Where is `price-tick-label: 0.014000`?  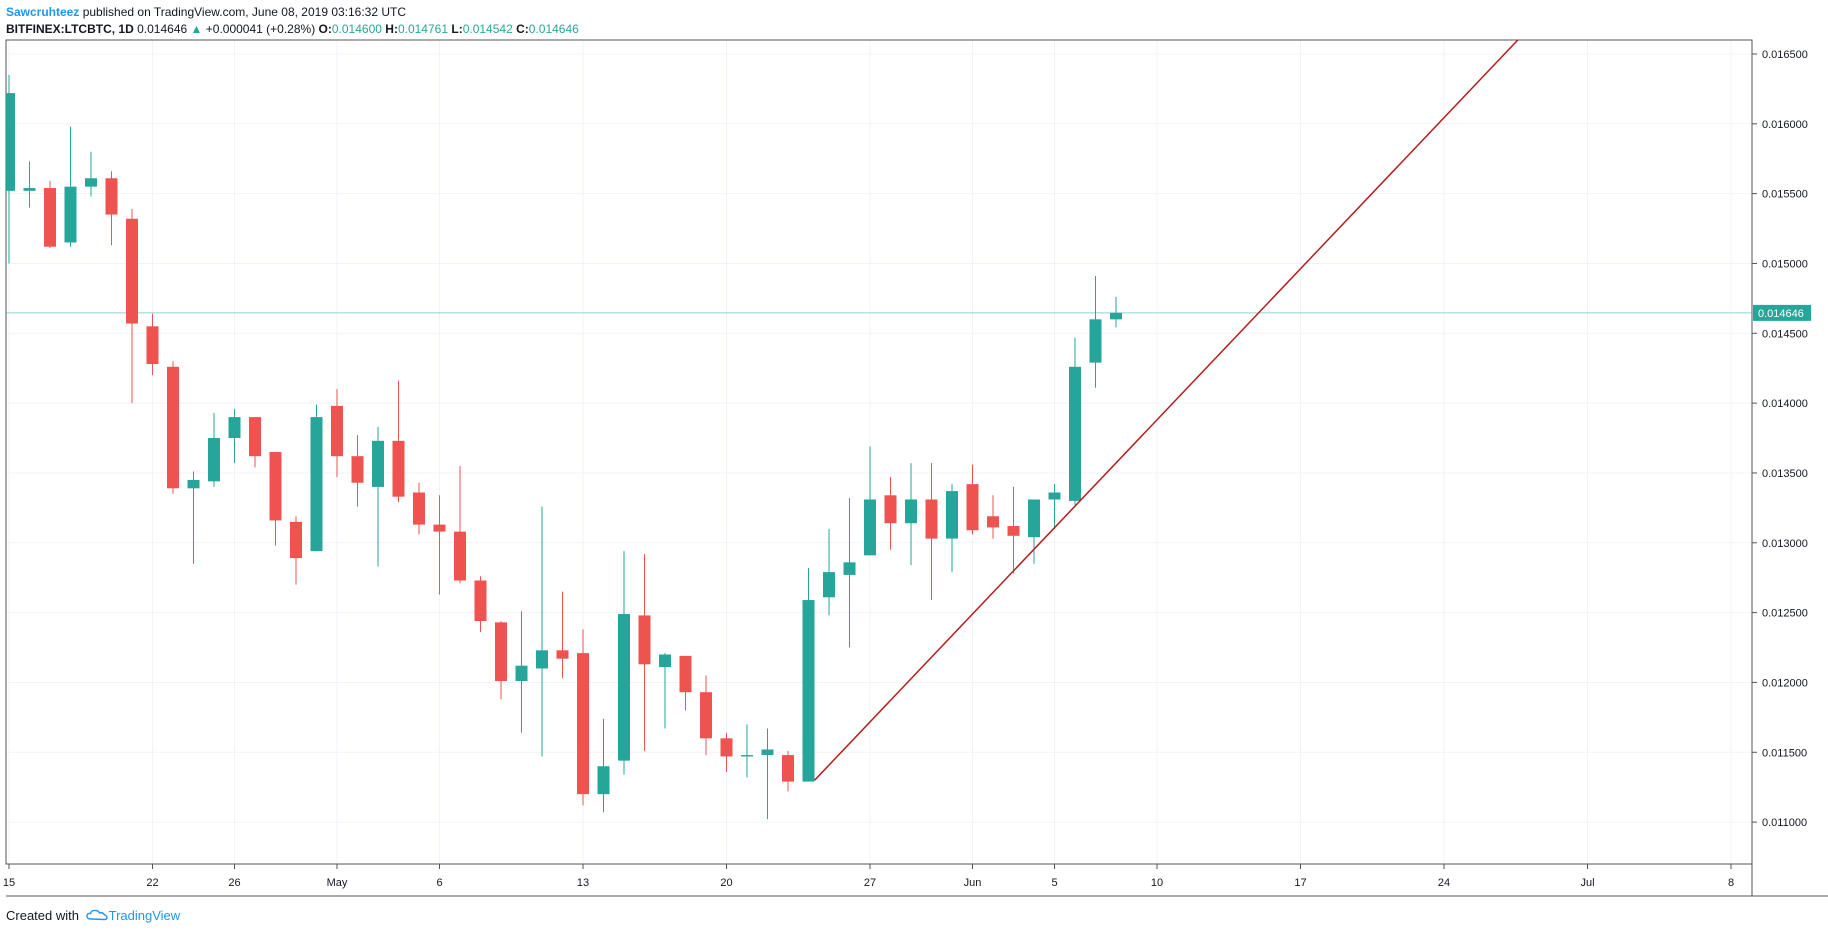 price-tick-label: 0.014000 is located at coordinates (1785, 404).